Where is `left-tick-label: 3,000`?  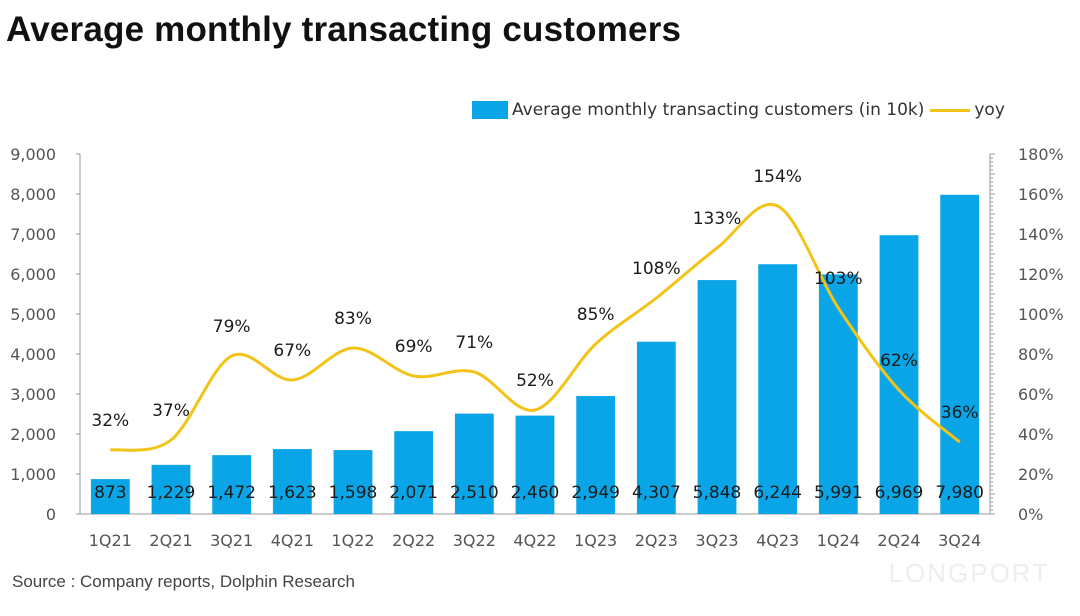 left-tick-label: 3,000 is located at coordinates (33, 394).